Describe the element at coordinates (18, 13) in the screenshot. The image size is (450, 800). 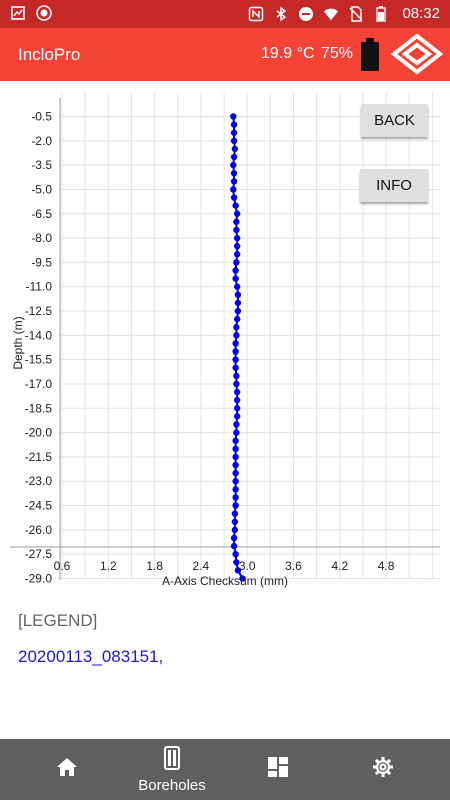
I see `notification-icon` at that location.